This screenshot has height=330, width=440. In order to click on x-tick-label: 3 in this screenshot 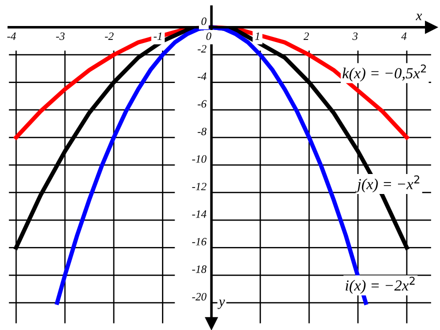, I will do `click(355, 36)`.